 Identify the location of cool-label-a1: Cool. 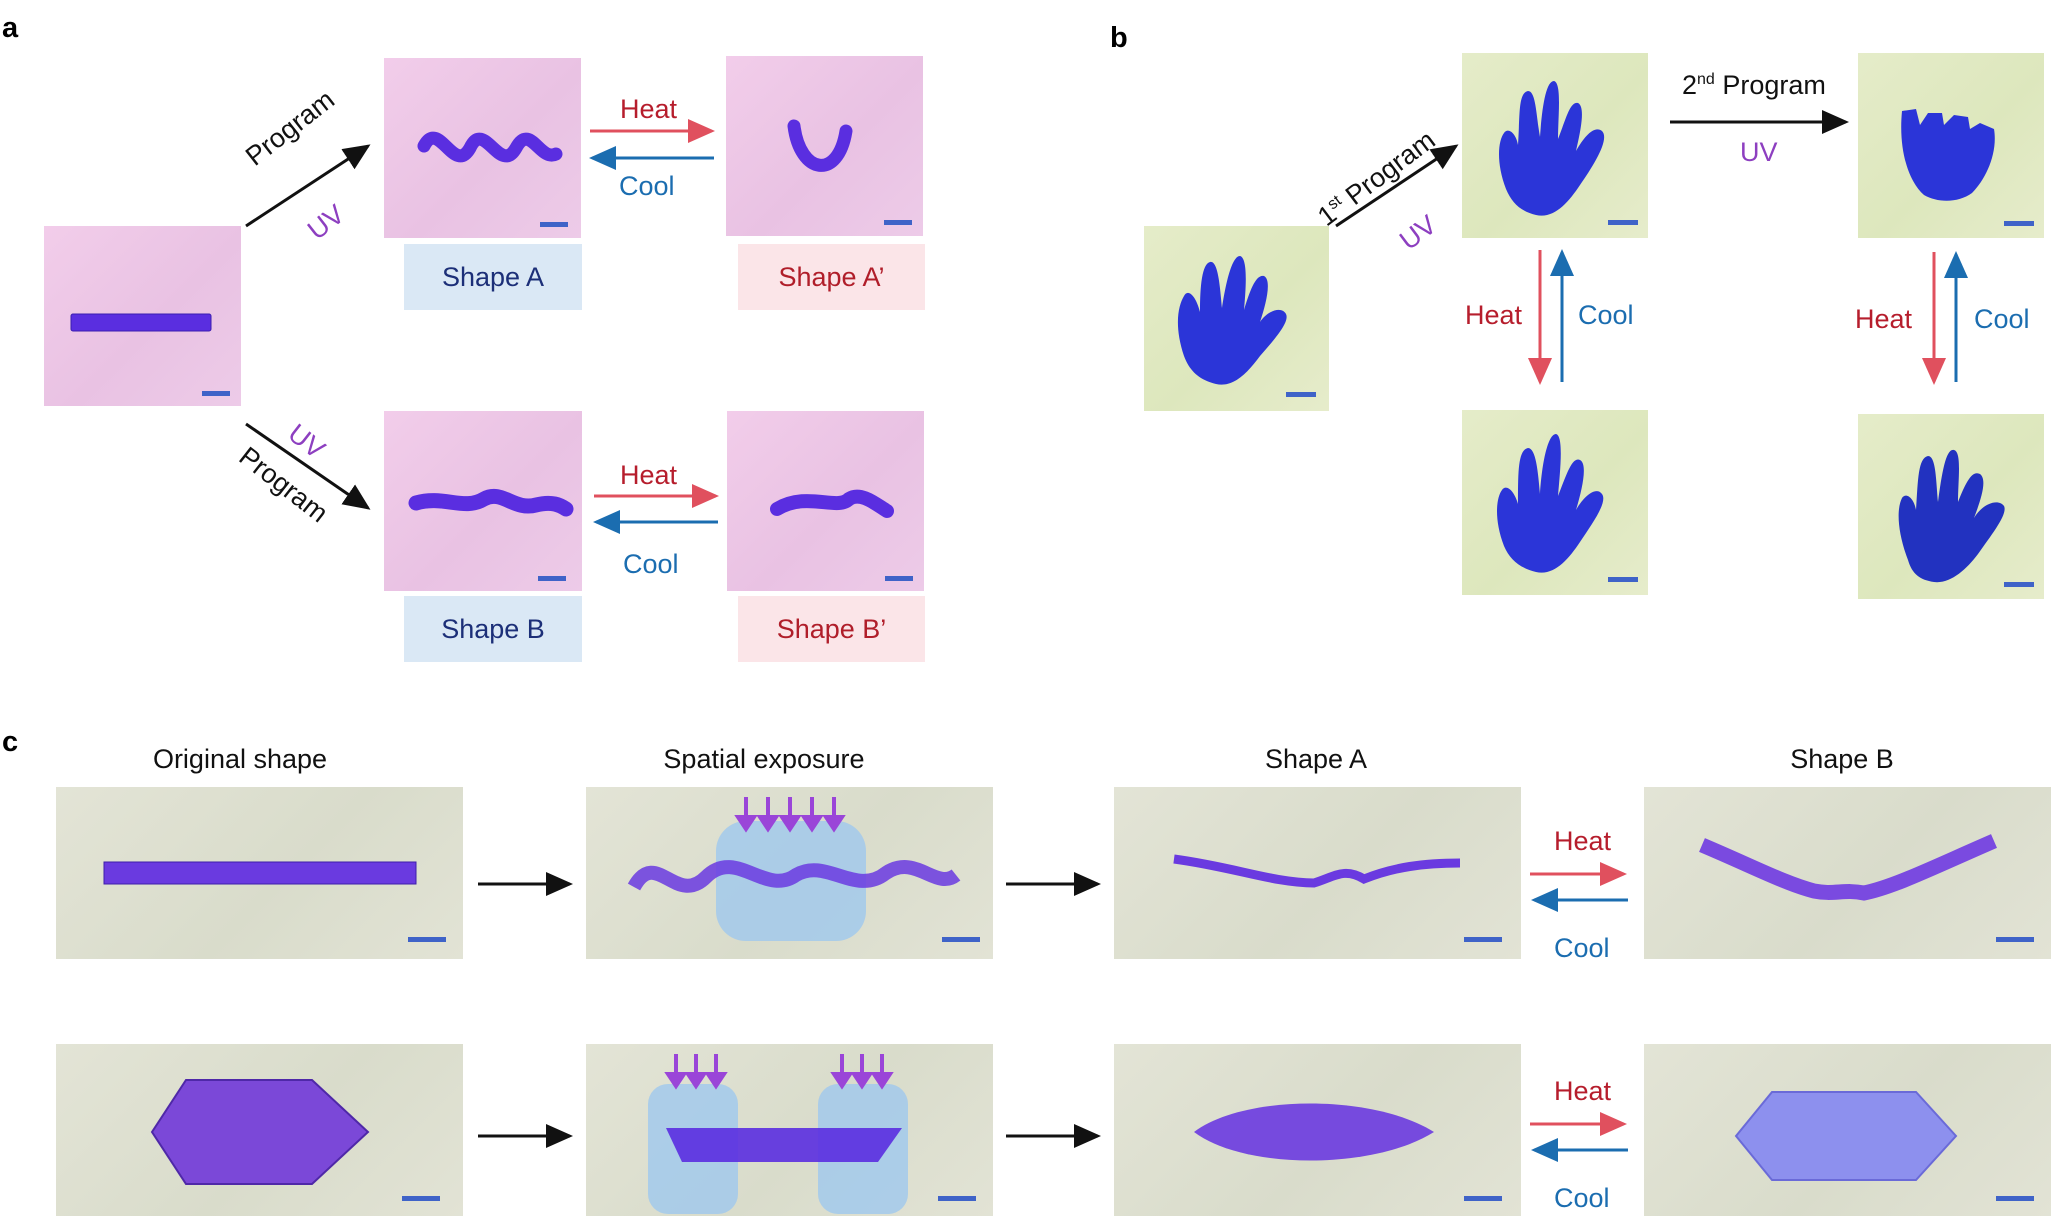
(647, 186).